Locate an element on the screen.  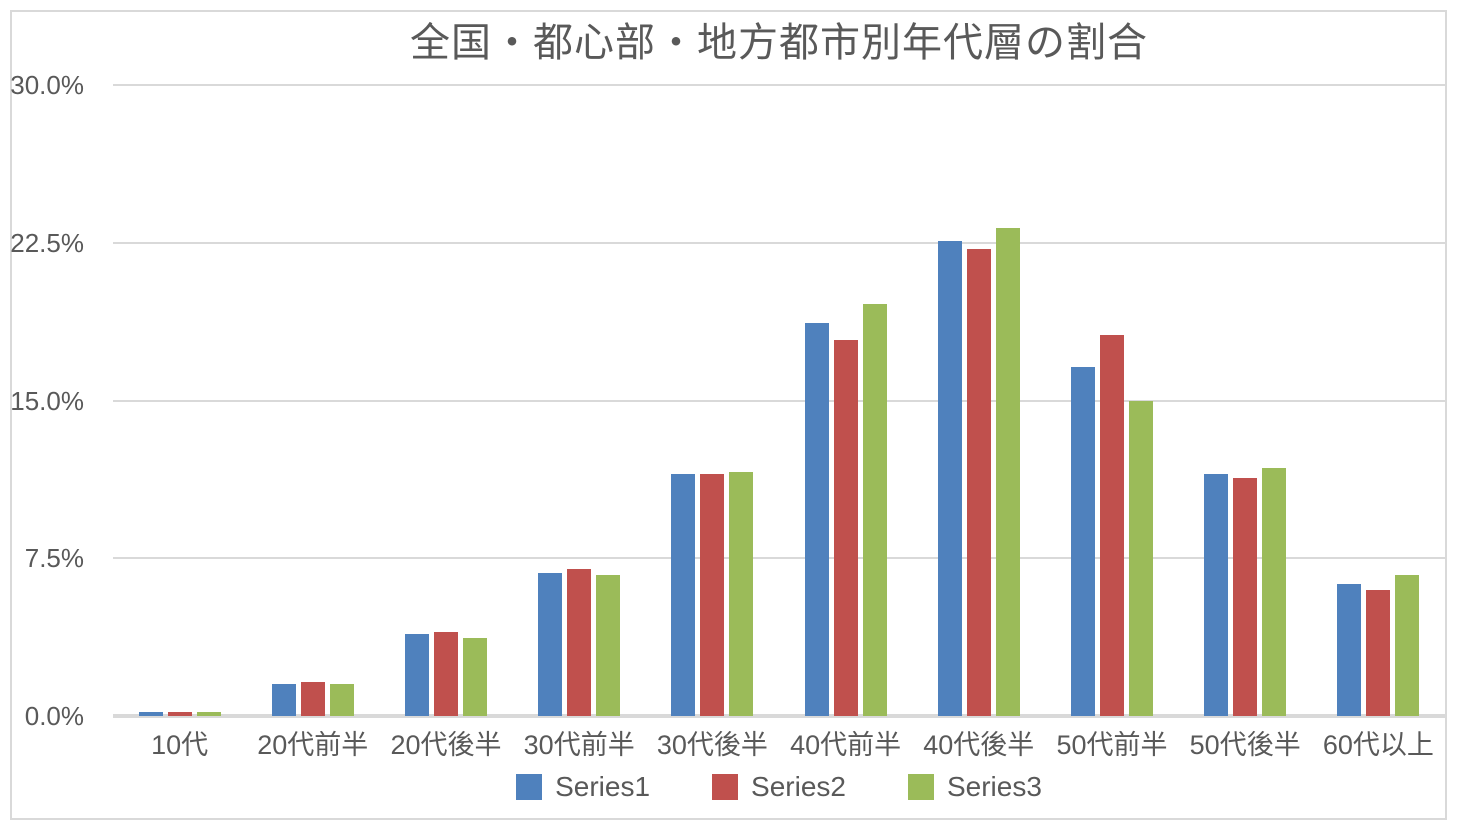
x-category-label: 60代以上 is located at coordinates (1378, 745).